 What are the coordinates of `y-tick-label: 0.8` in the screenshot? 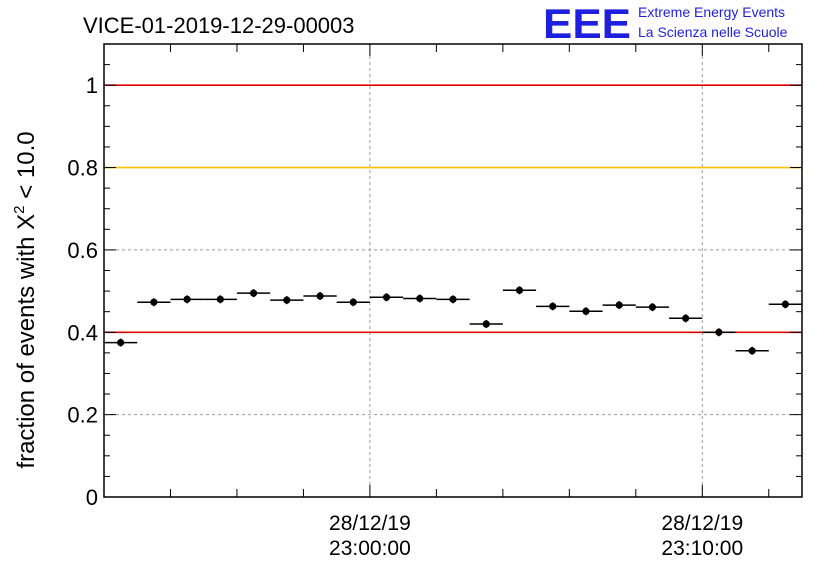 It's located at (82, 168).